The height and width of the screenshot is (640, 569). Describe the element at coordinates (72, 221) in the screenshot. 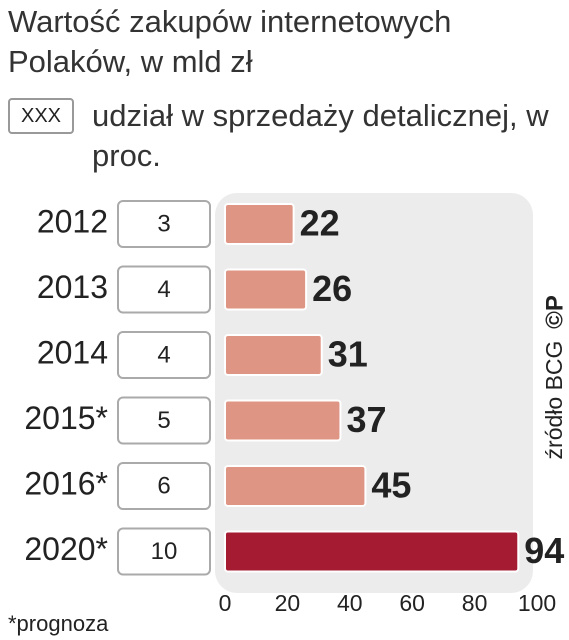

I see `y-tick-label: 2012` at that location.